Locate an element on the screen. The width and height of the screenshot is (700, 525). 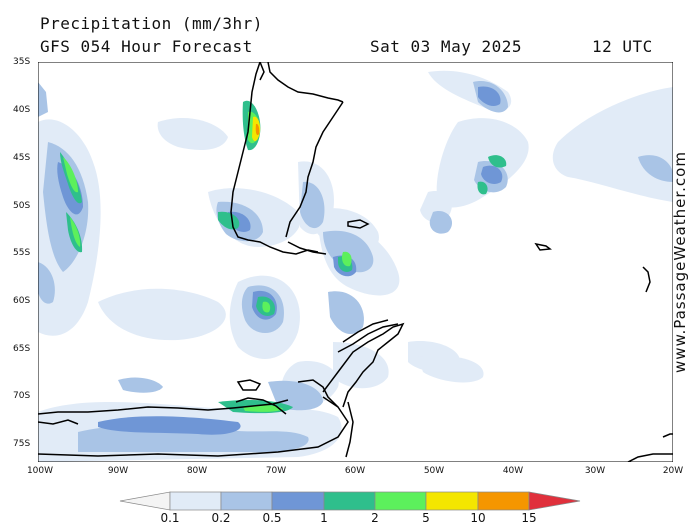
color-legend is located at coordinates (350, 501).